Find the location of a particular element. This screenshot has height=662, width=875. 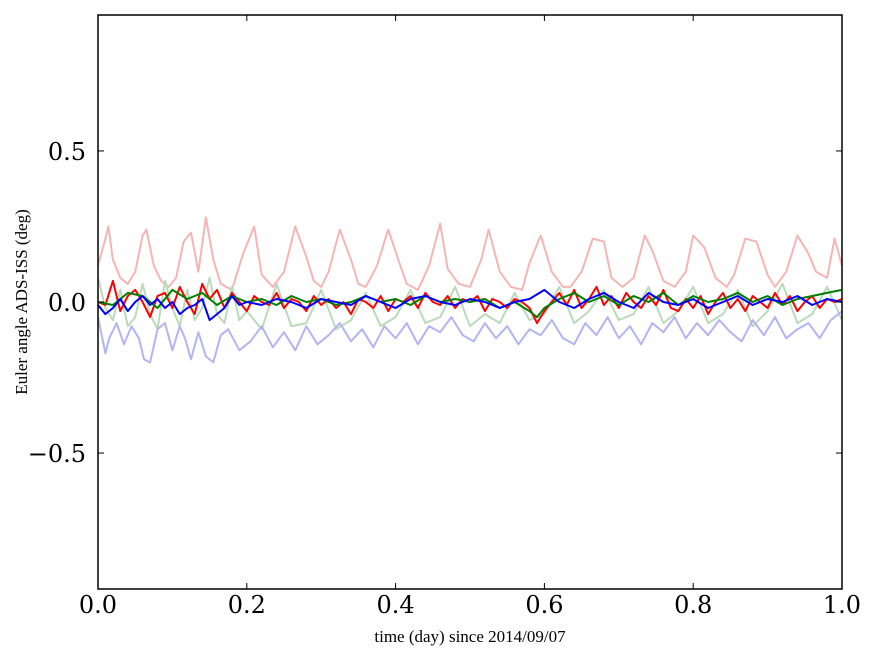

x-tick-label: 1.0 is located at coordinates (842, 605).